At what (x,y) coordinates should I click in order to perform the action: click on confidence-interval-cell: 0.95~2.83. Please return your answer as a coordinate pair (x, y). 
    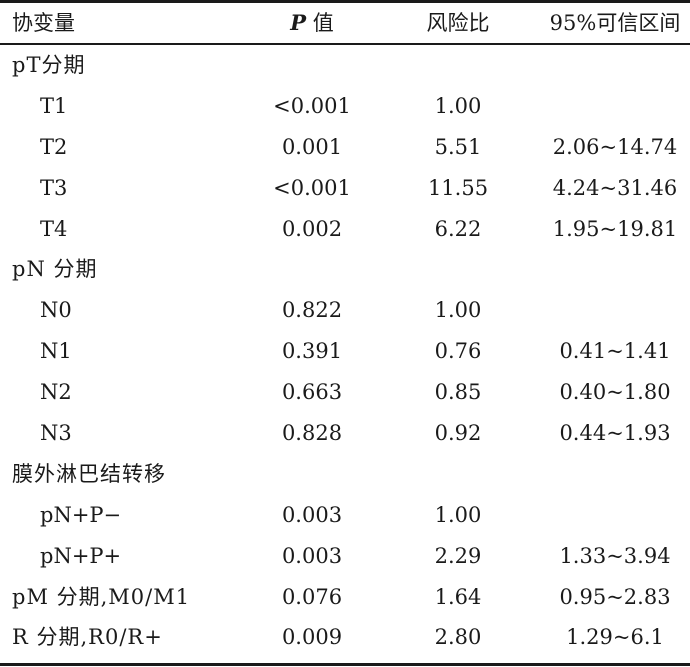
    Looking at the image, I should click on (615, 596).